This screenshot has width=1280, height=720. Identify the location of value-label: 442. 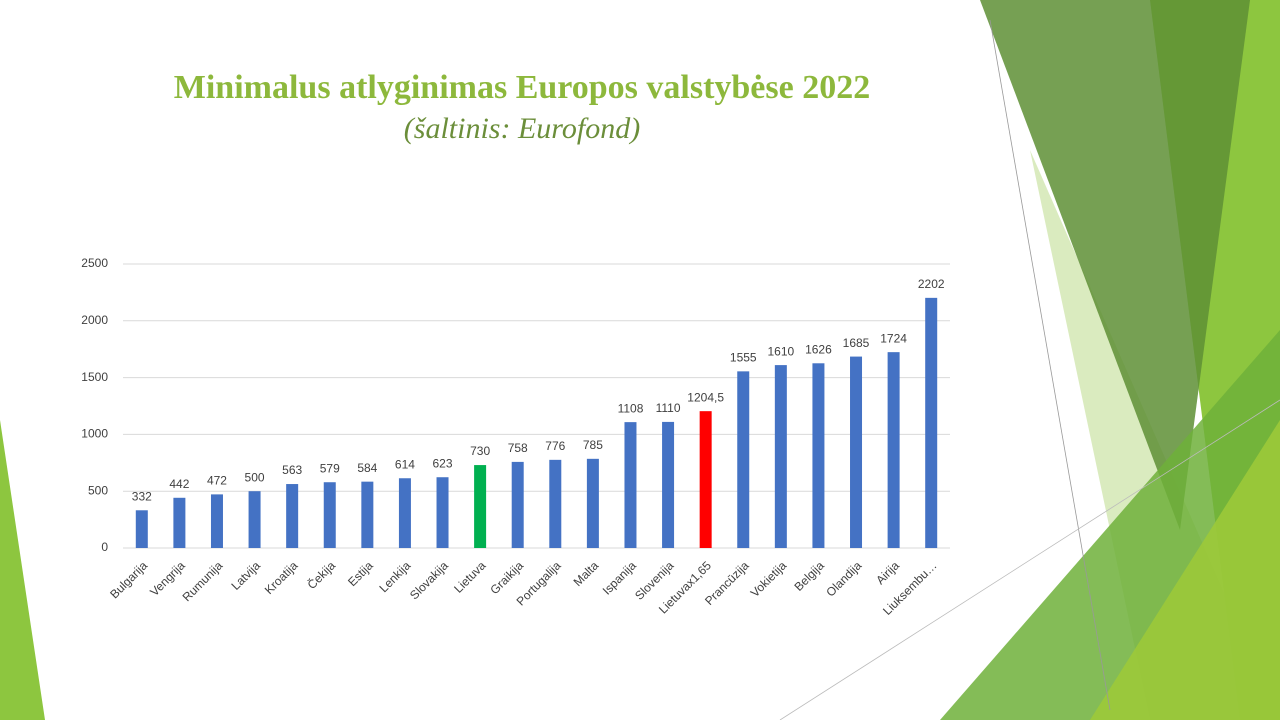
(179, 484).